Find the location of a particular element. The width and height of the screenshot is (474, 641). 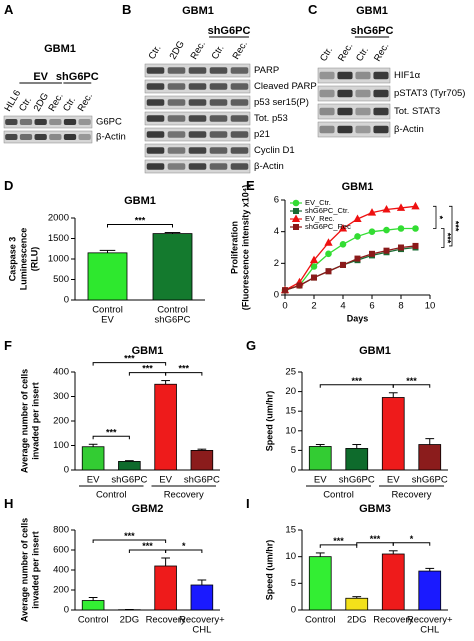

lane-label: Ctr. is located at coordinates (326, 54).